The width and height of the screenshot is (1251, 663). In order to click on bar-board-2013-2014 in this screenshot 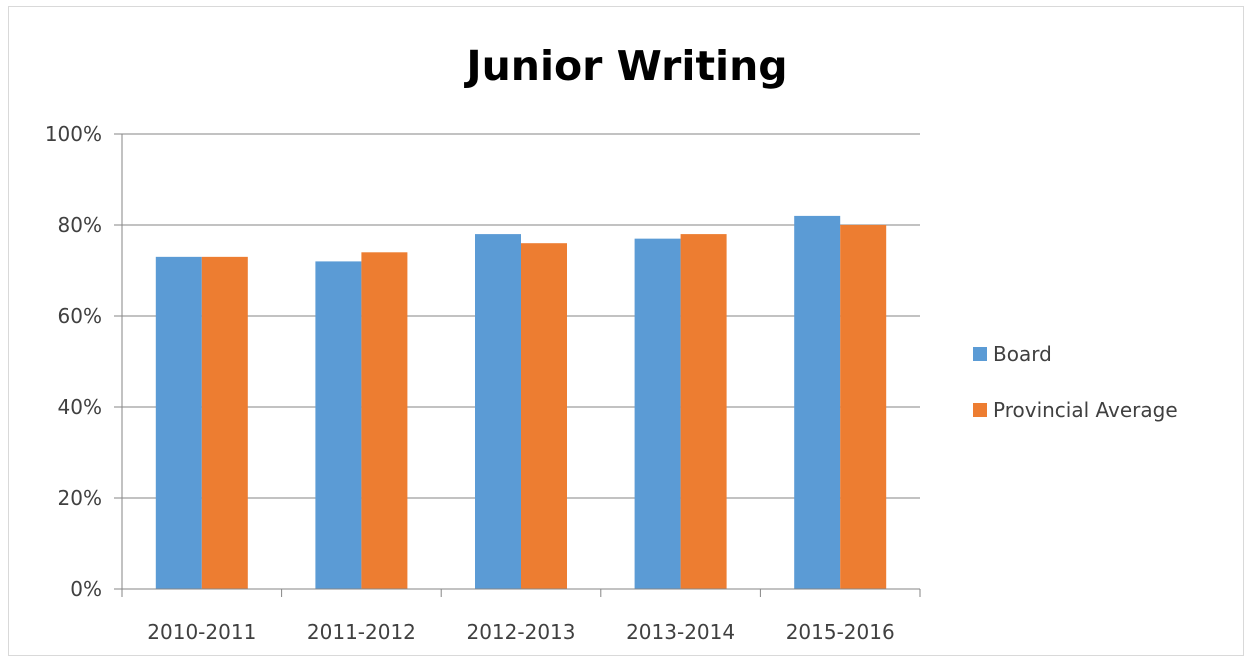, I will do `click(657, 413)`.